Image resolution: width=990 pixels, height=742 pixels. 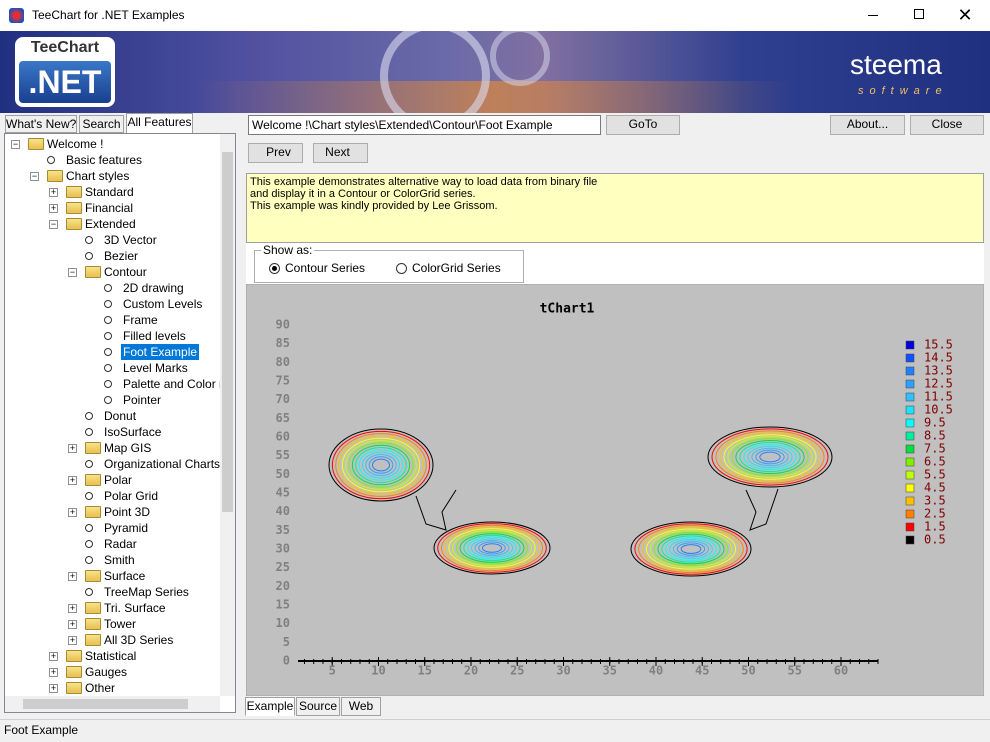 I want to click on tree-item: Level Marks, so click(x=112, y=368).